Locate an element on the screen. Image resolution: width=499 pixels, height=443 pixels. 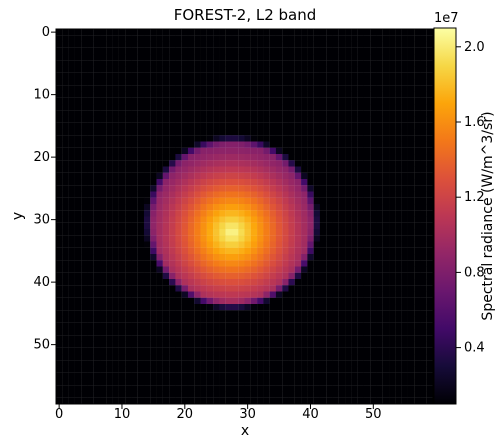
colorbar-tick-label: 2.0 is located at coordinates (474, 47).